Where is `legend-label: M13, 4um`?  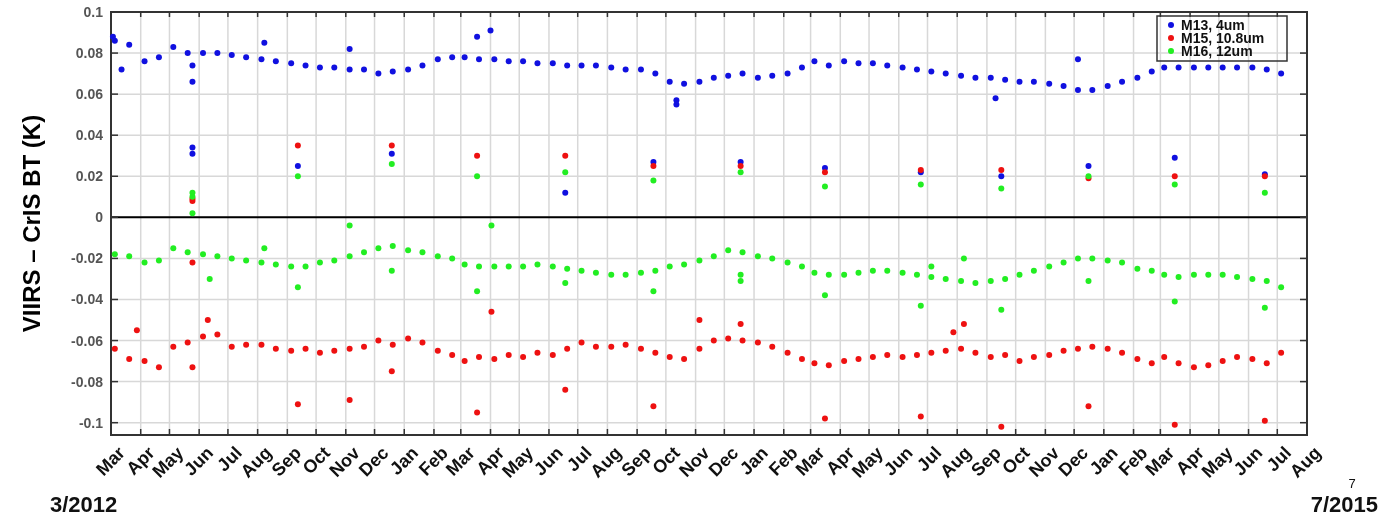
legend-label: M13, 4um is located at coordinates (1213, 25).